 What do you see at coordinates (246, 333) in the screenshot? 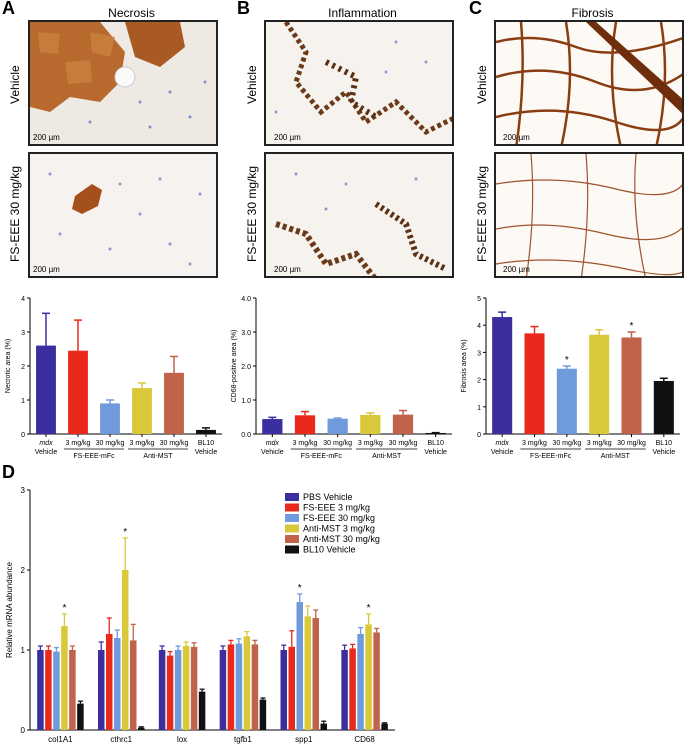
I see `y-tick-label: 3.0` at bounding box center [246, 333].